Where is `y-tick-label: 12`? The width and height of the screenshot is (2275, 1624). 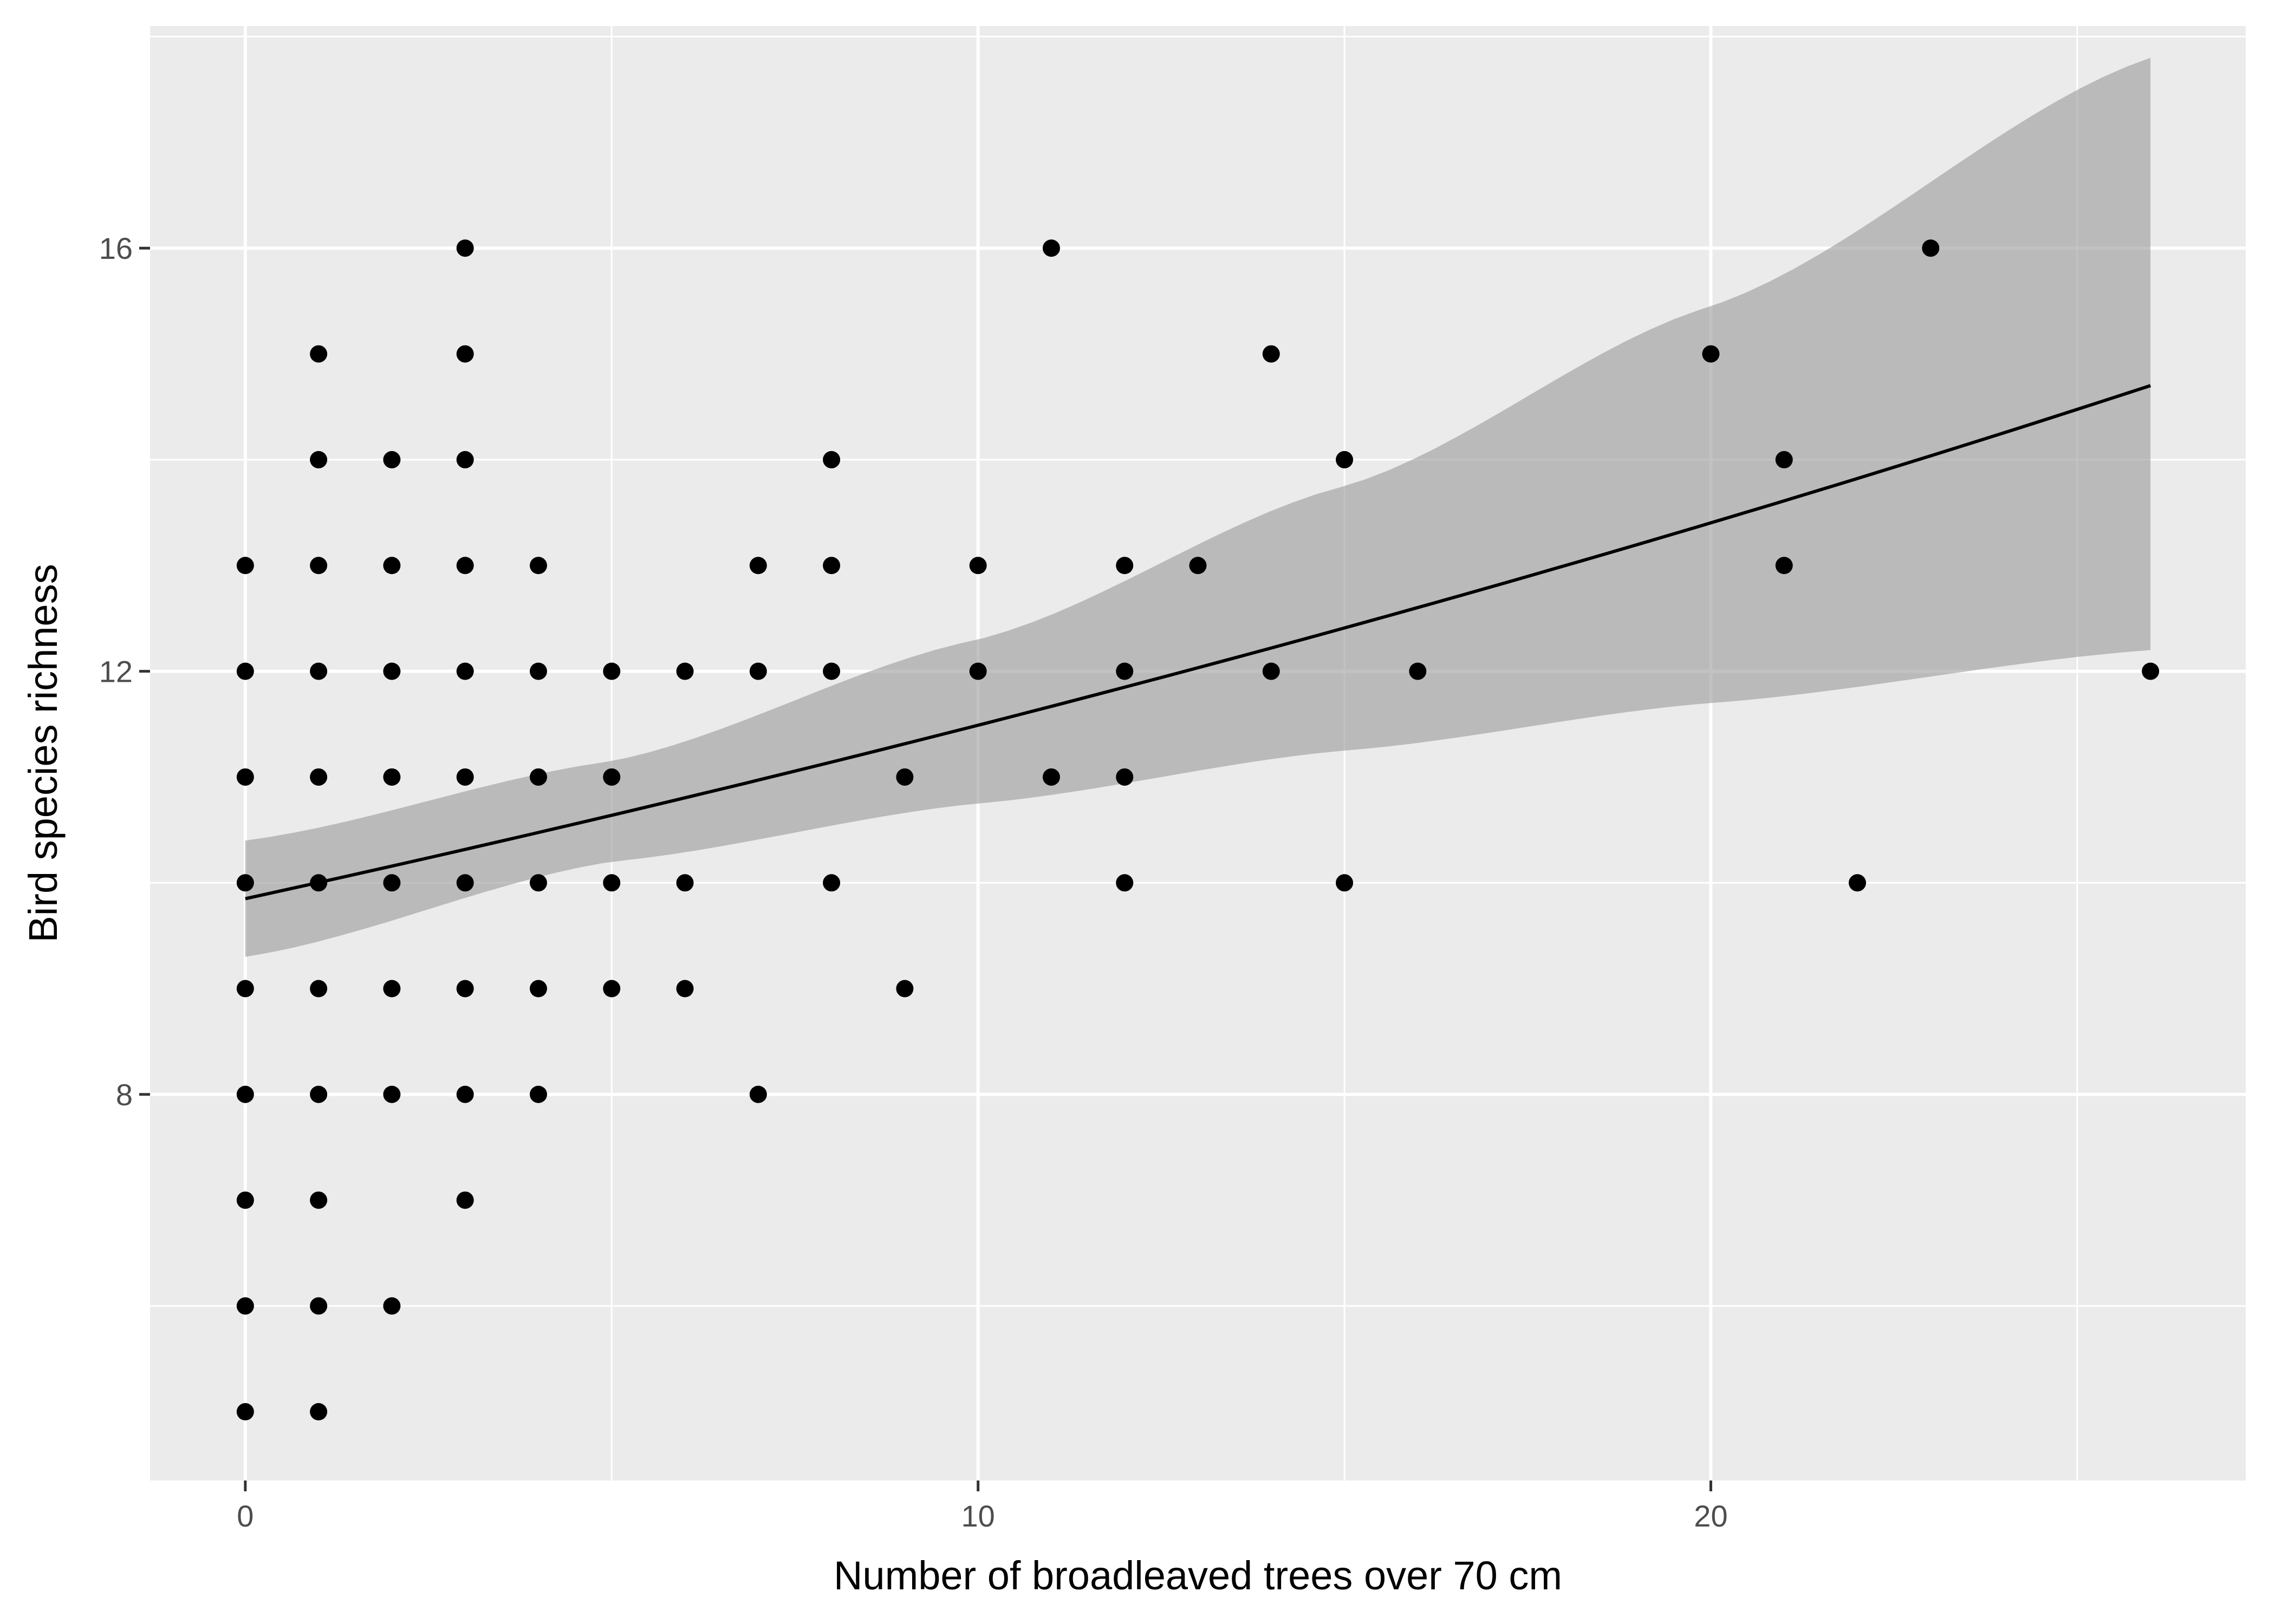 y-tick-label: 12 is located at coordinates (116, 672).